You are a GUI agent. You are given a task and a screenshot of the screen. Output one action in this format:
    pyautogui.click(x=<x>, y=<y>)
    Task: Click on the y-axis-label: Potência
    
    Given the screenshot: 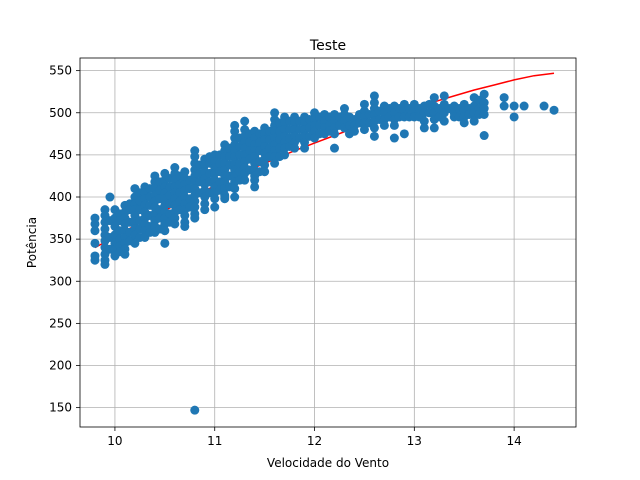 What is the action you would take?
    pyautogui.click(x=32, y=242)
    